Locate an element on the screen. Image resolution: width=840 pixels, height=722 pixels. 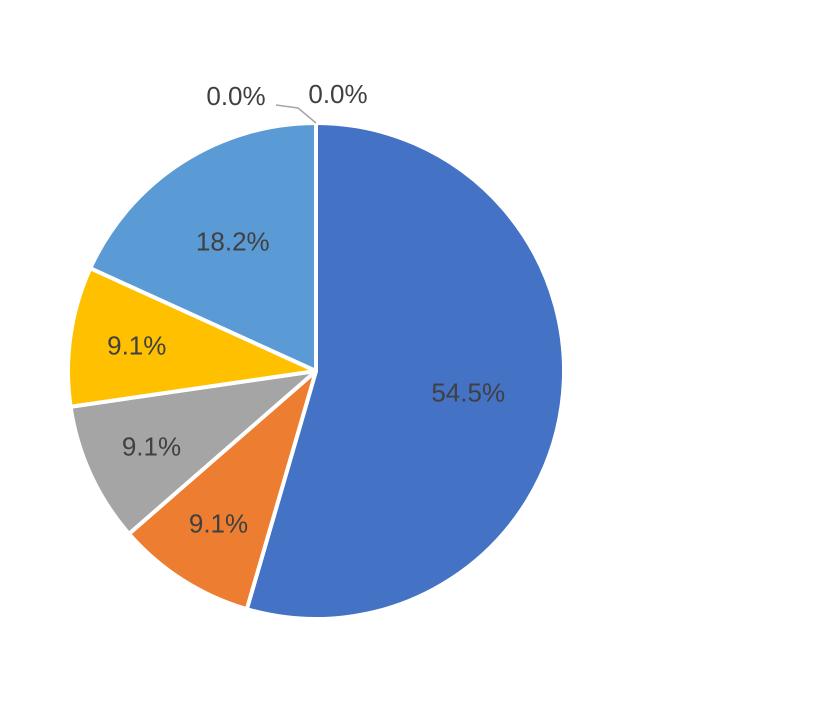
pie-data-label-5: 18.2% is located at coordinates (233, 242).